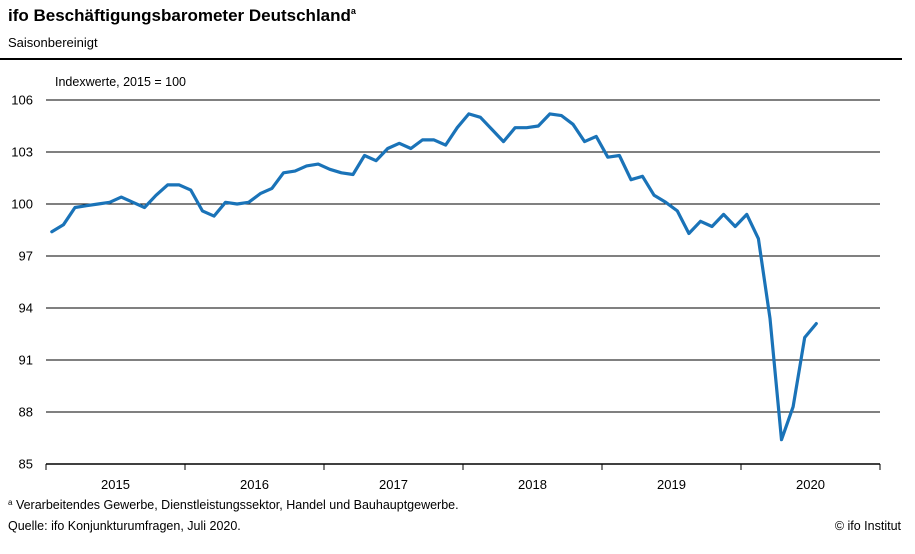  Describe the element at coordinates (26, 464) in the screenshot. I see `y-tick-label: 85` at that location.